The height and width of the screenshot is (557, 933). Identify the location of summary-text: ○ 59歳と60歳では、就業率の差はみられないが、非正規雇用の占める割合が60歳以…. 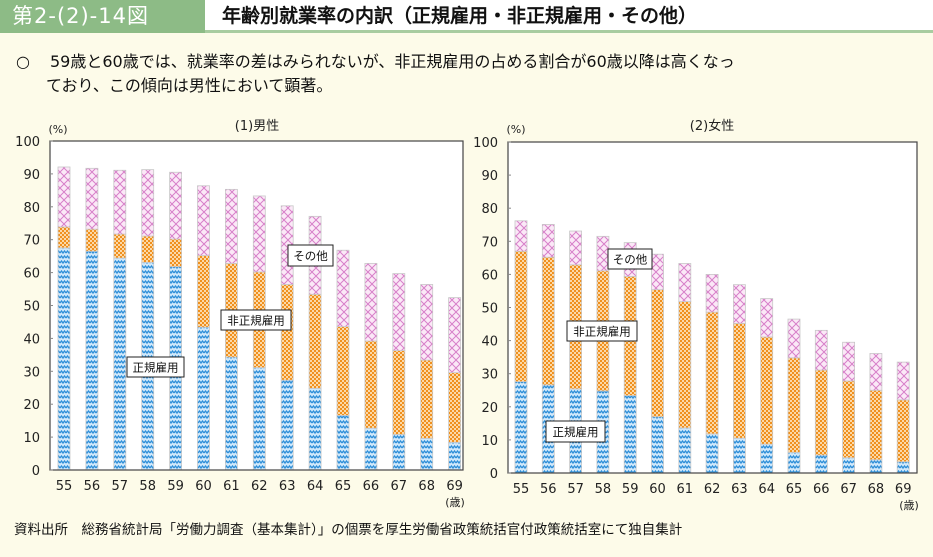
(466, 74).